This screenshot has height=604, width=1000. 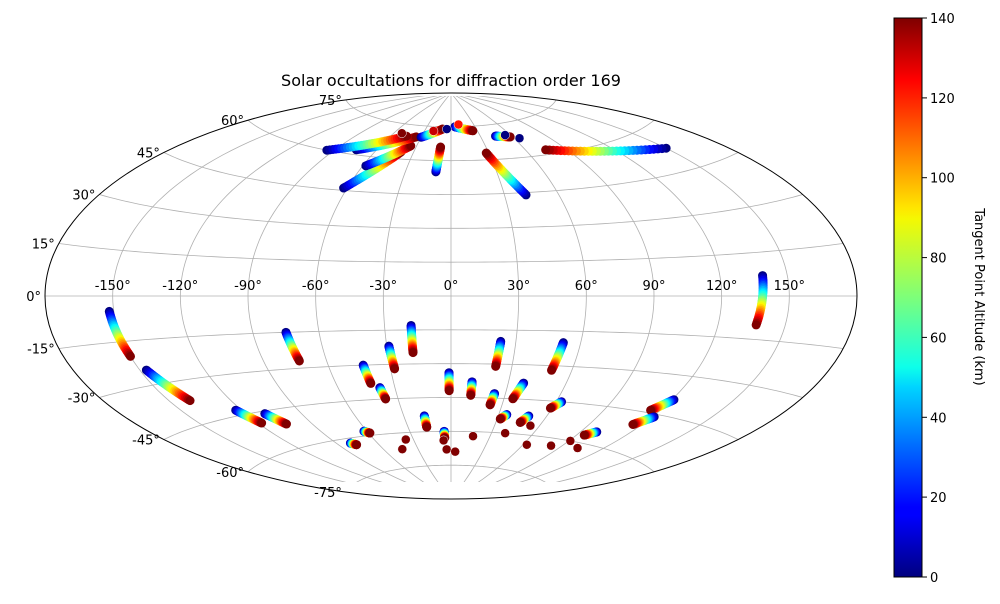 What do you see at coordinates (113, 286) in the screenshot?
I see `longitude-tick-label: -150°` at bounding box center [113, 286].